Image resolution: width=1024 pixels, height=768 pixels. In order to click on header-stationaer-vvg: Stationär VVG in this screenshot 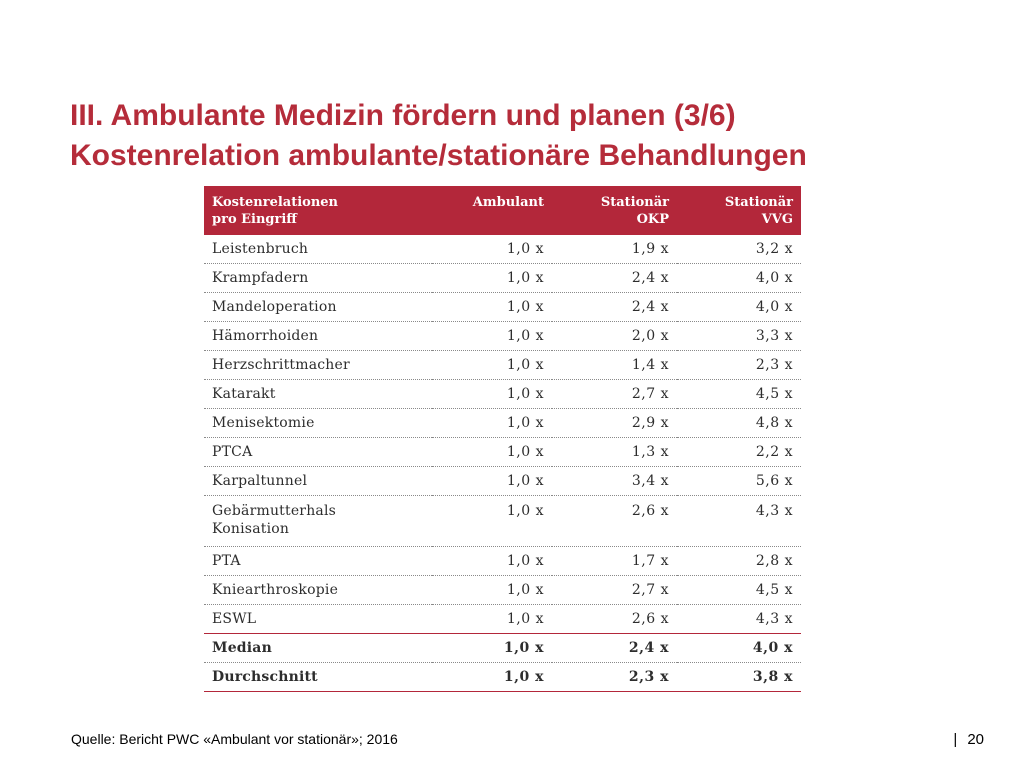, I will do `click(739, 210)`.